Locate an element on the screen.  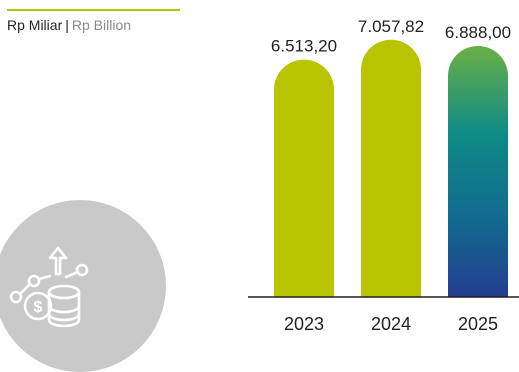
chart-tick-labels: 2023 2024 2025 is located at coordinates (391, 324).